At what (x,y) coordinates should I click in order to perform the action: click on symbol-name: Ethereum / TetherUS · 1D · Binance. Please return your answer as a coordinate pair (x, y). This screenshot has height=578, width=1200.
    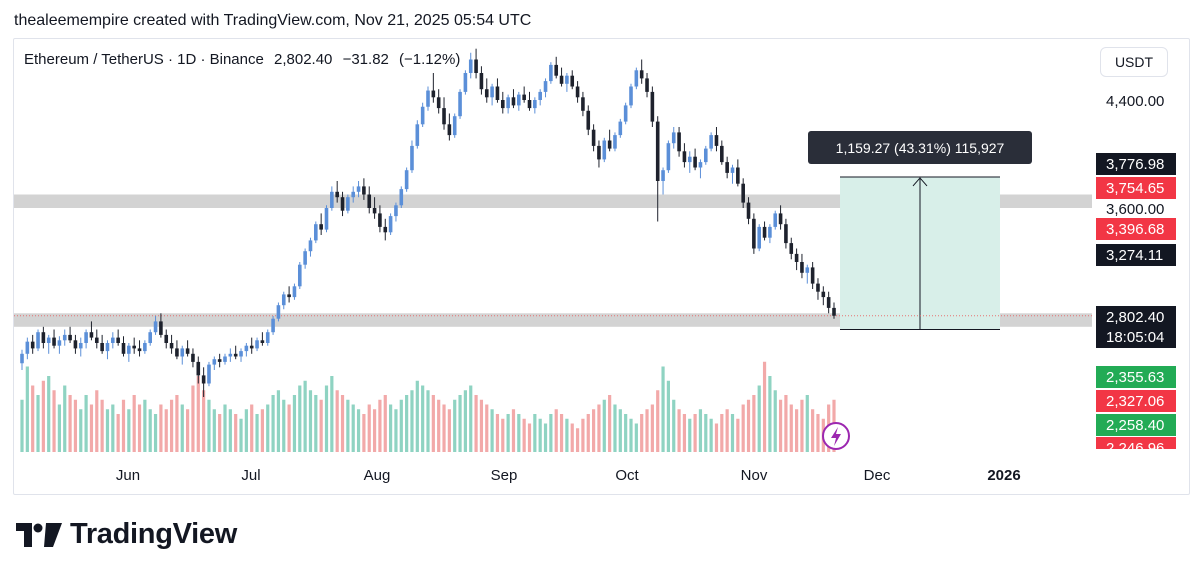
    Looking at the image, I should click on (144, 59).